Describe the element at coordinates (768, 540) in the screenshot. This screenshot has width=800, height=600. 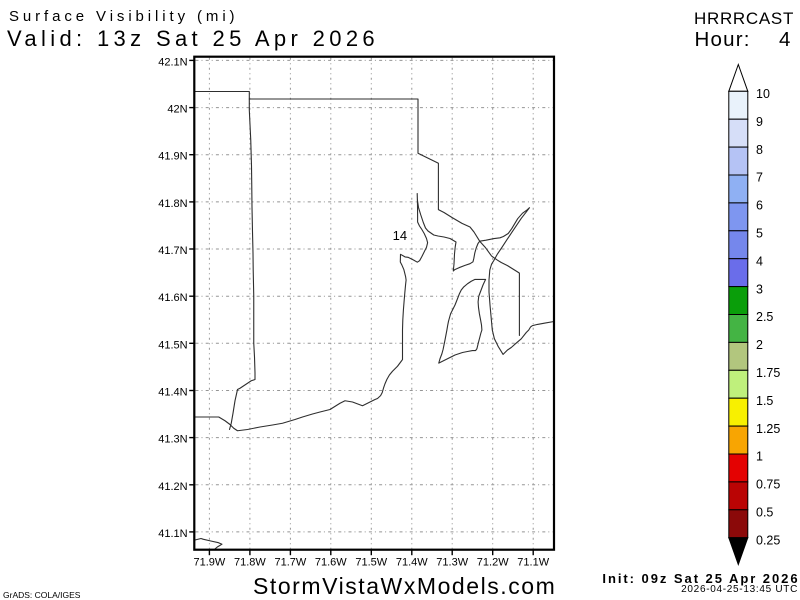
I see `svg-text: 0.25` at that location.